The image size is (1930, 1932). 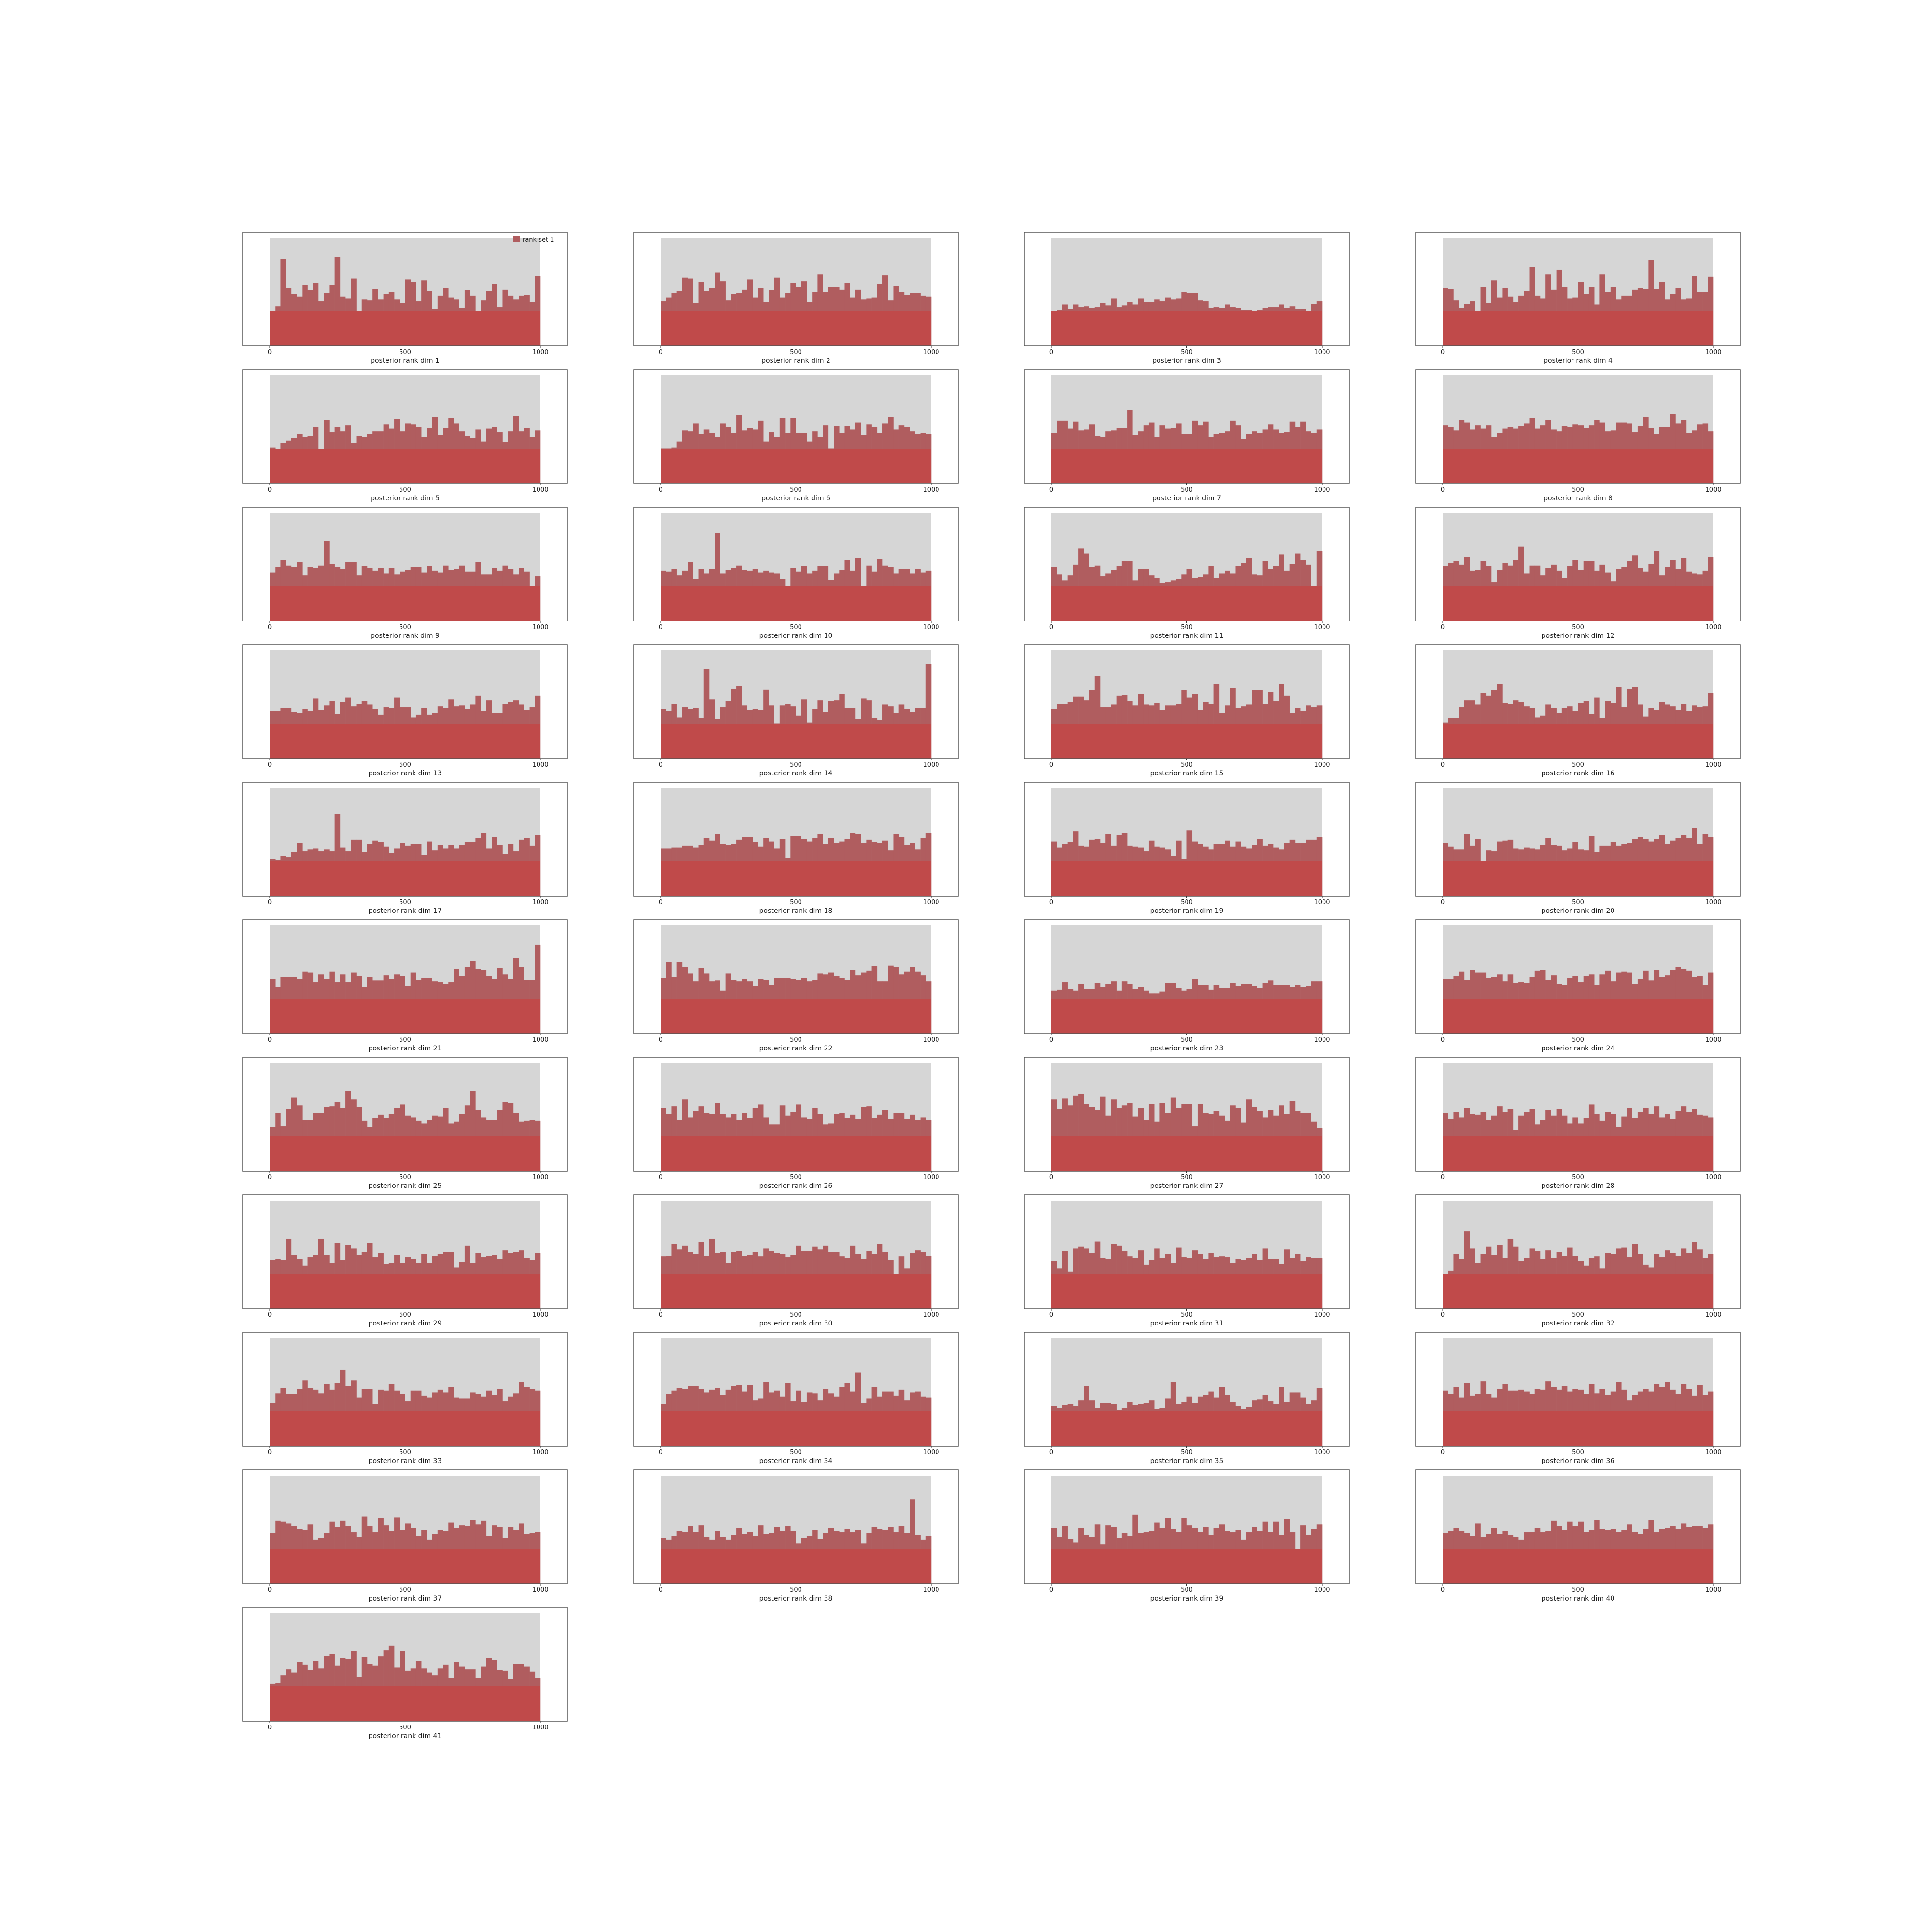 I want to click on panel-1: 0 500 1000 posterior rank dim 1 rank set 1, so click(x=405, y=298).